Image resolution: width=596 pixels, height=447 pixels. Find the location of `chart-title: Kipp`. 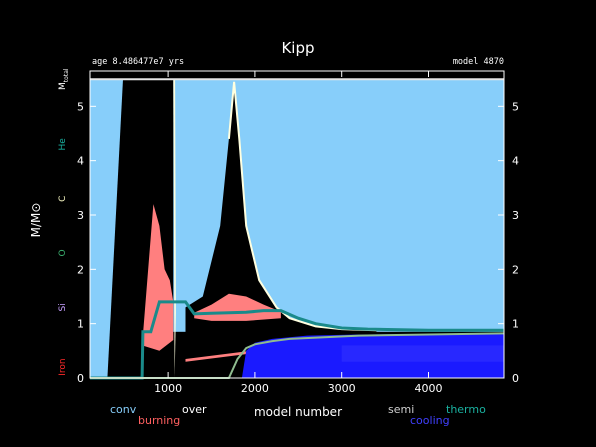

chart-title: Kipp is located at coordinates (297, 48).